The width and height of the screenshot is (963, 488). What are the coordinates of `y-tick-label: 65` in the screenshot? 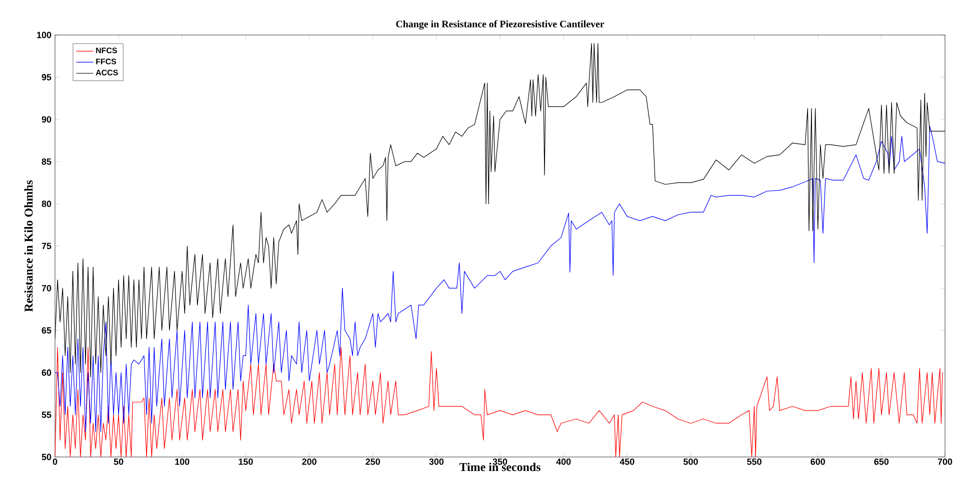 It's located at (47, 330).